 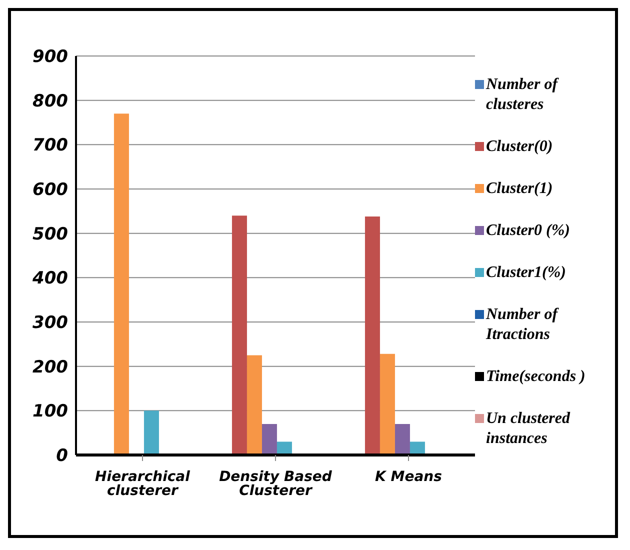 I want to click on x-tick-label: Density Based Clusterer, so click(x=276, y=483).